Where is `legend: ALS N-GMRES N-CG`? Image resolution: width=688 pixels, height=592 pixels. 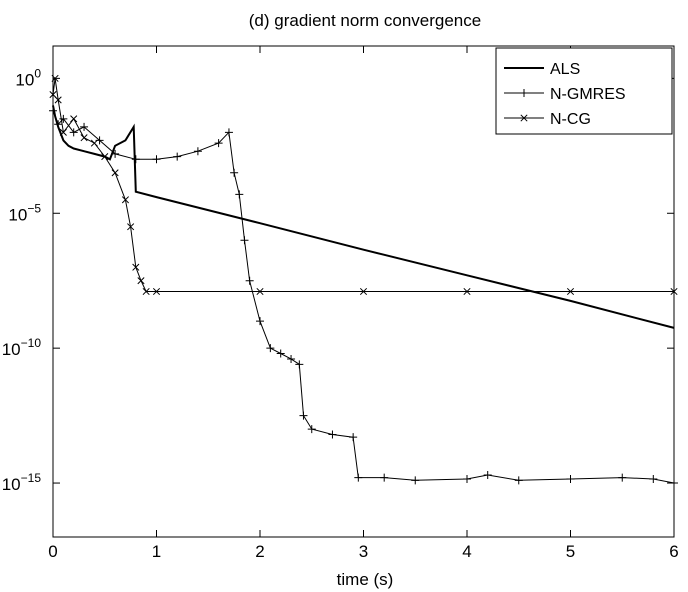 legend: ALS N-GMRES N-CG is located at coordinates (584, 91).